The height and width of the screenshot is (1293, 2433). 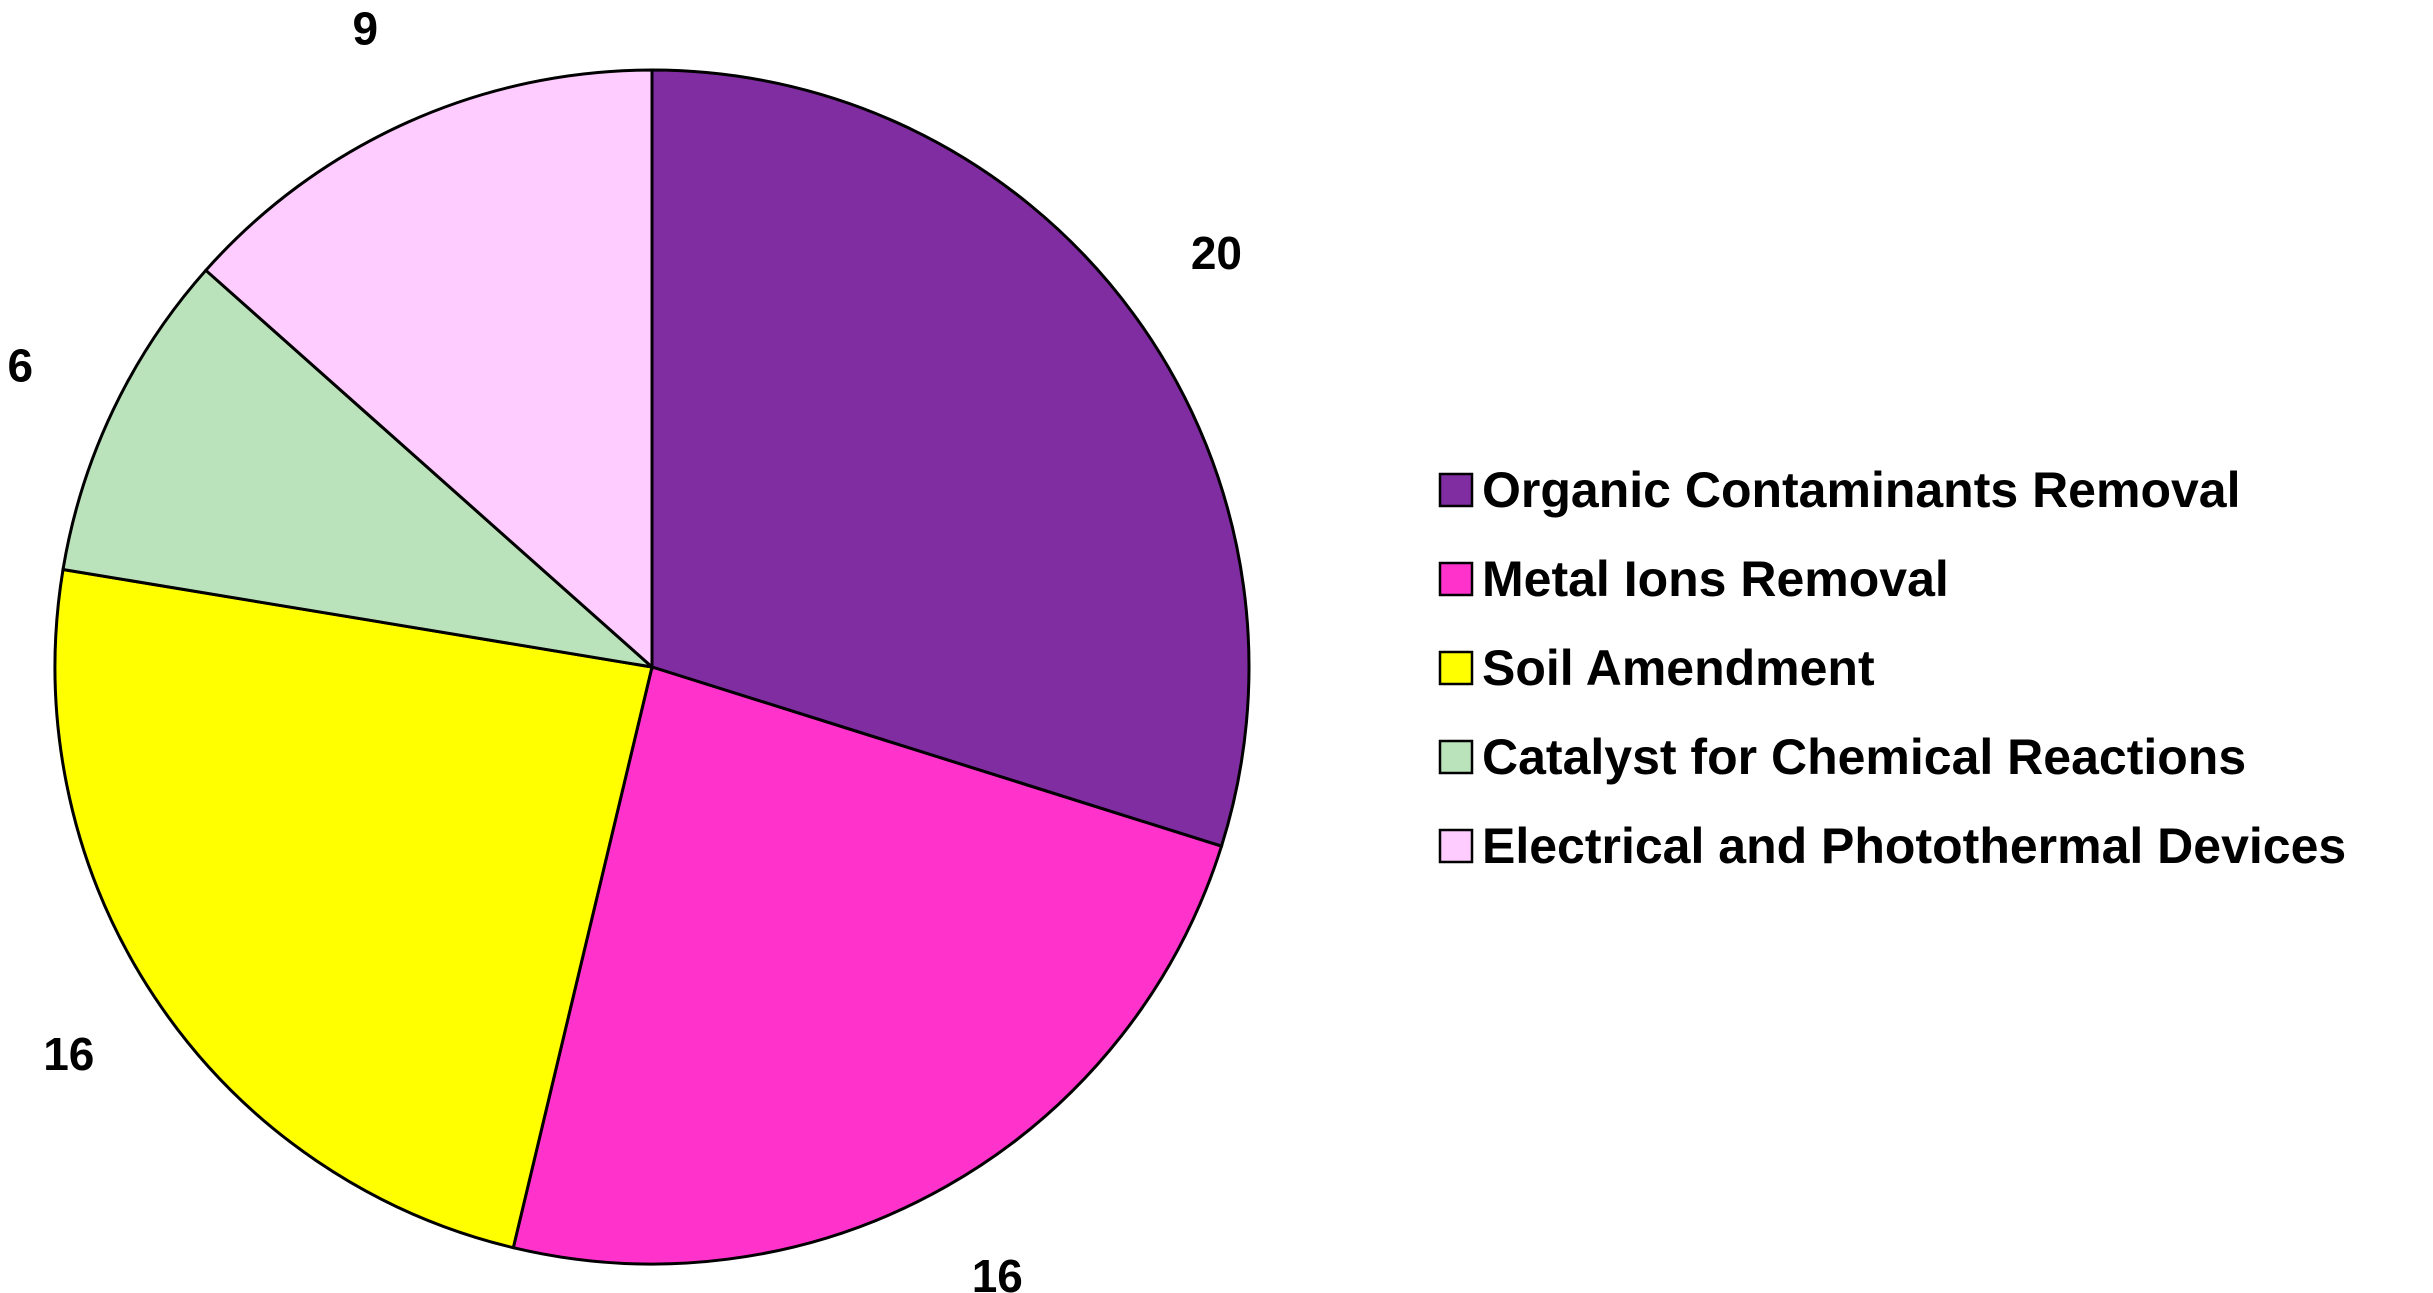 I want to click on pie-slice-metal-ions-removal, so click(x=867, y=965).